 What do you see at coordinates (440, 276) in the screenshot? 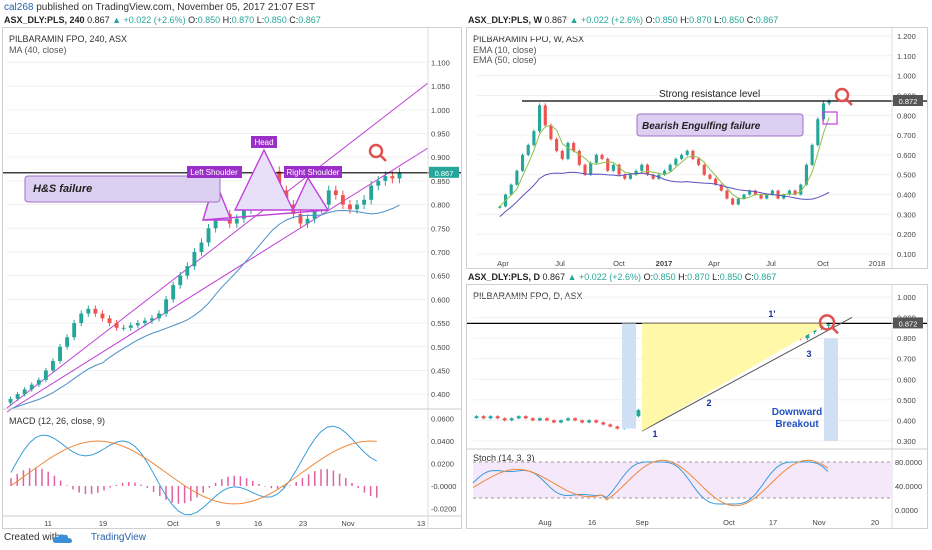
I see `left-ytick-label: 0.650` at bounding box center [440, 276].